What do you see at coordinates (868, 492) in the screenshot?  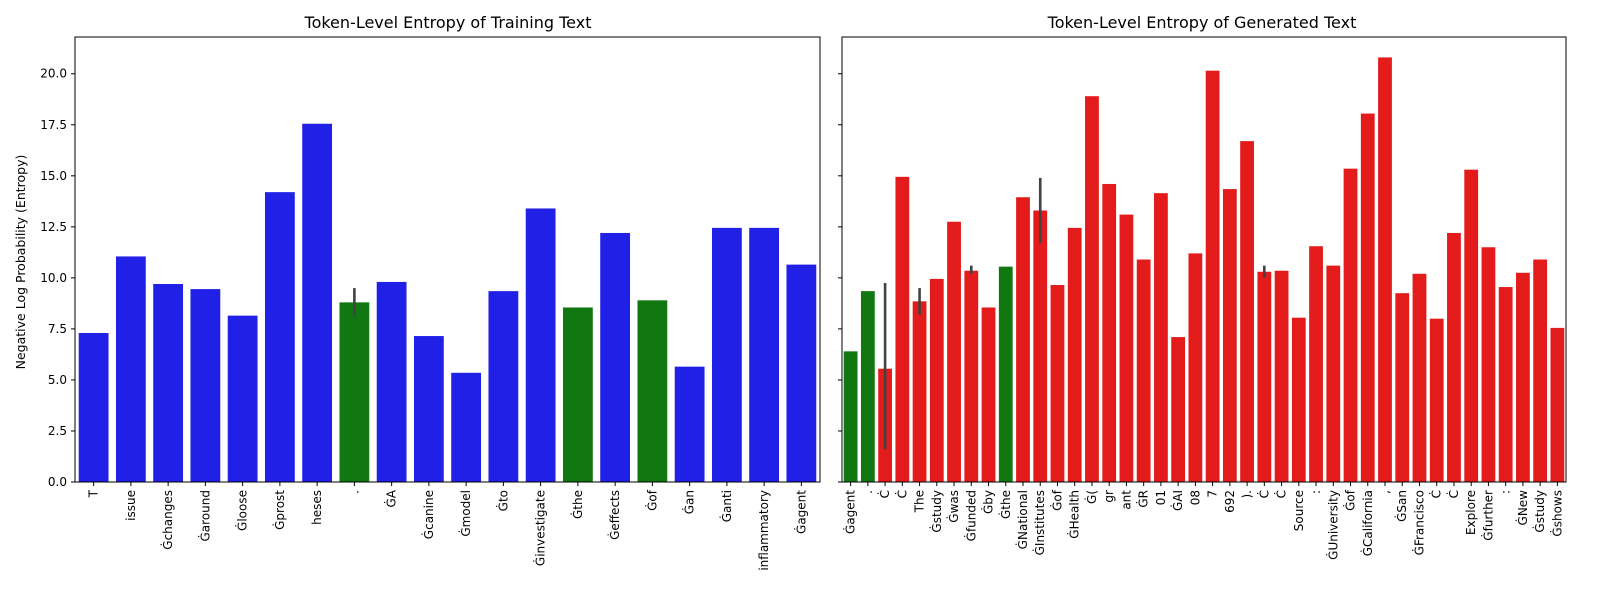 I see `x-tick-label: .` at bounding box center [868, 492].